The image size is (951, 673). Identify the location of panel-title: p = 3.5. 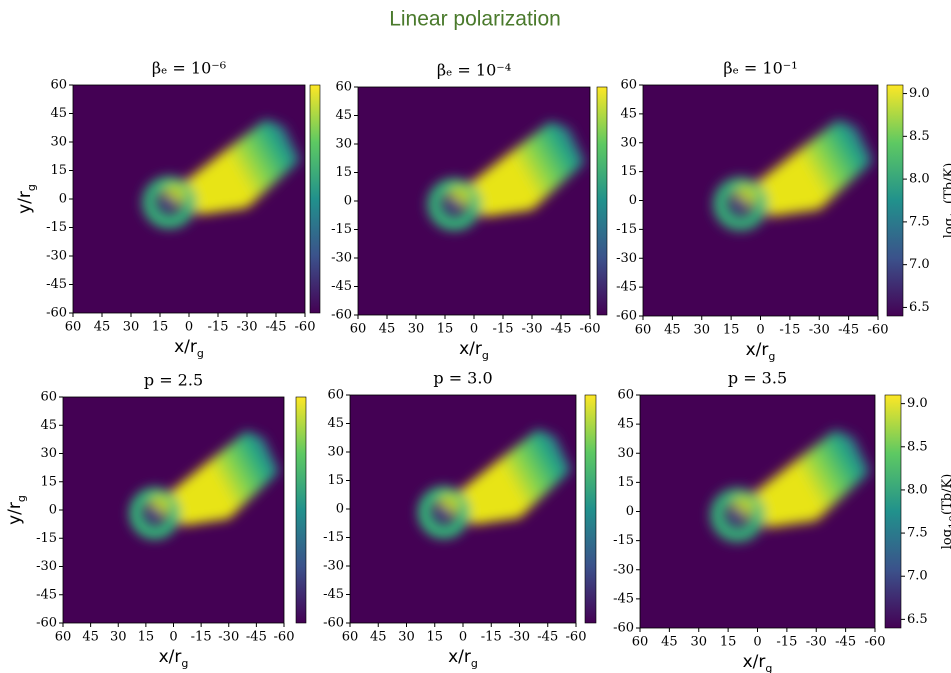
(757, 378).